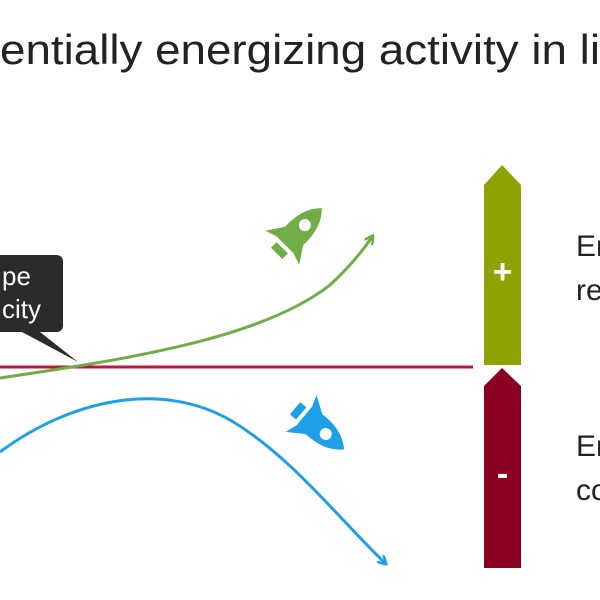 This screenshot has width=600, height=600. Describe the element at coordinates (21, 309) in the screenshot. I see `callout-line: city` at that location.